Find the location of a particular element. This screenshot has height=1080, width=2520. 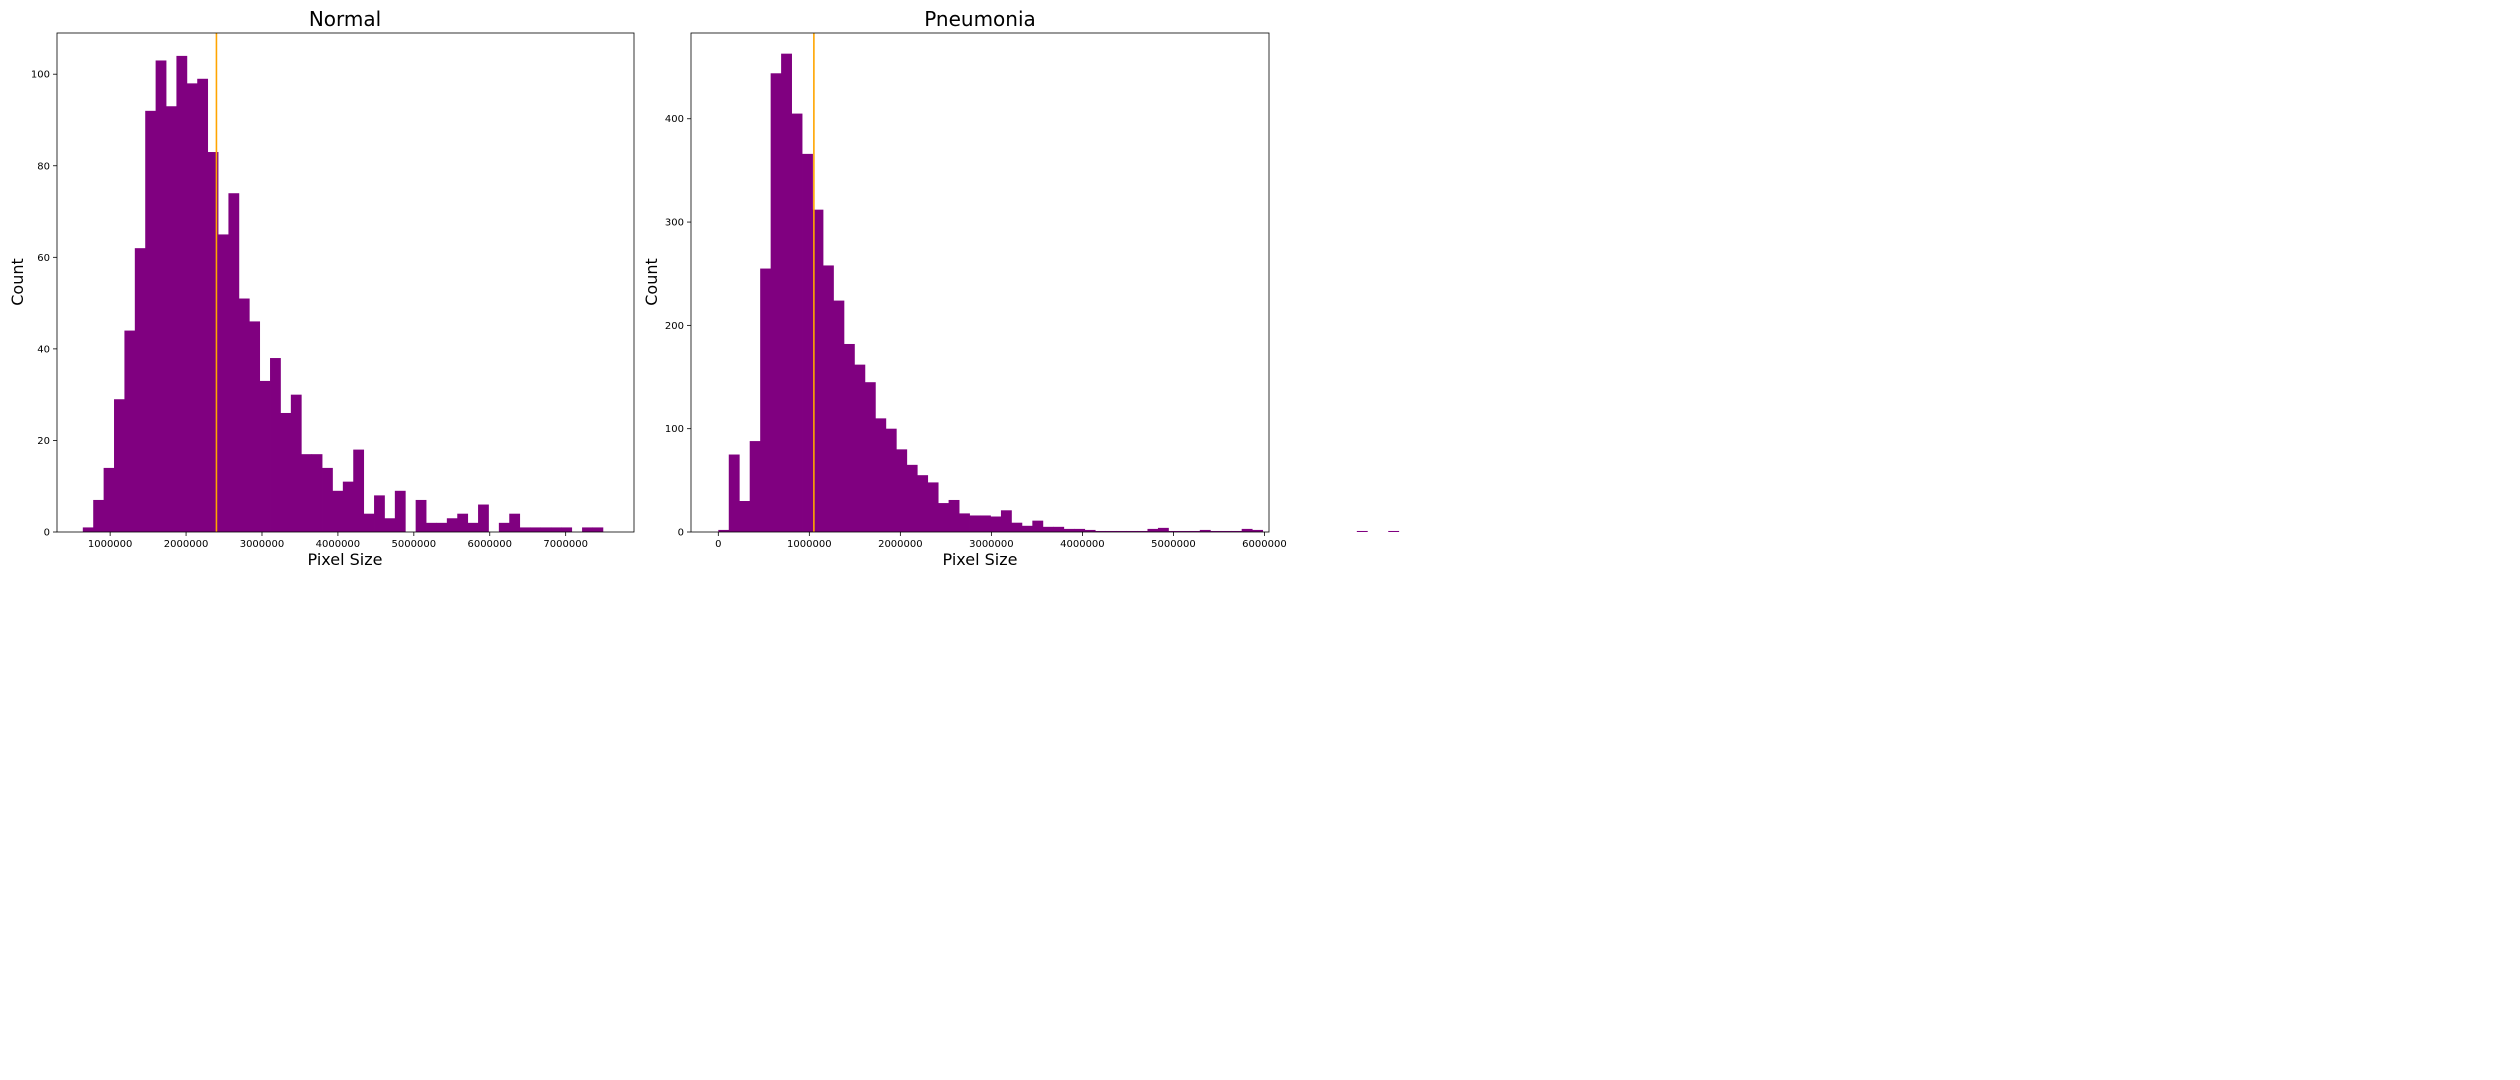

x-tick-label: 7000000 is located at coordinates (565, 544).